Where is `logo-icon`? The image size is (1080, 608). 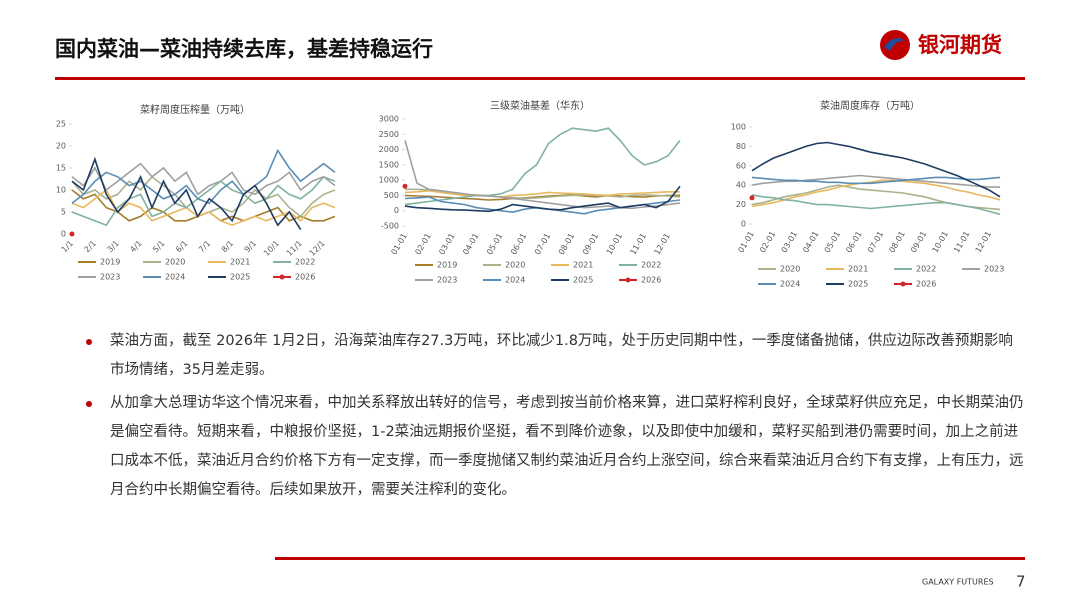
logo-icon is located at coordinates (895, 45).